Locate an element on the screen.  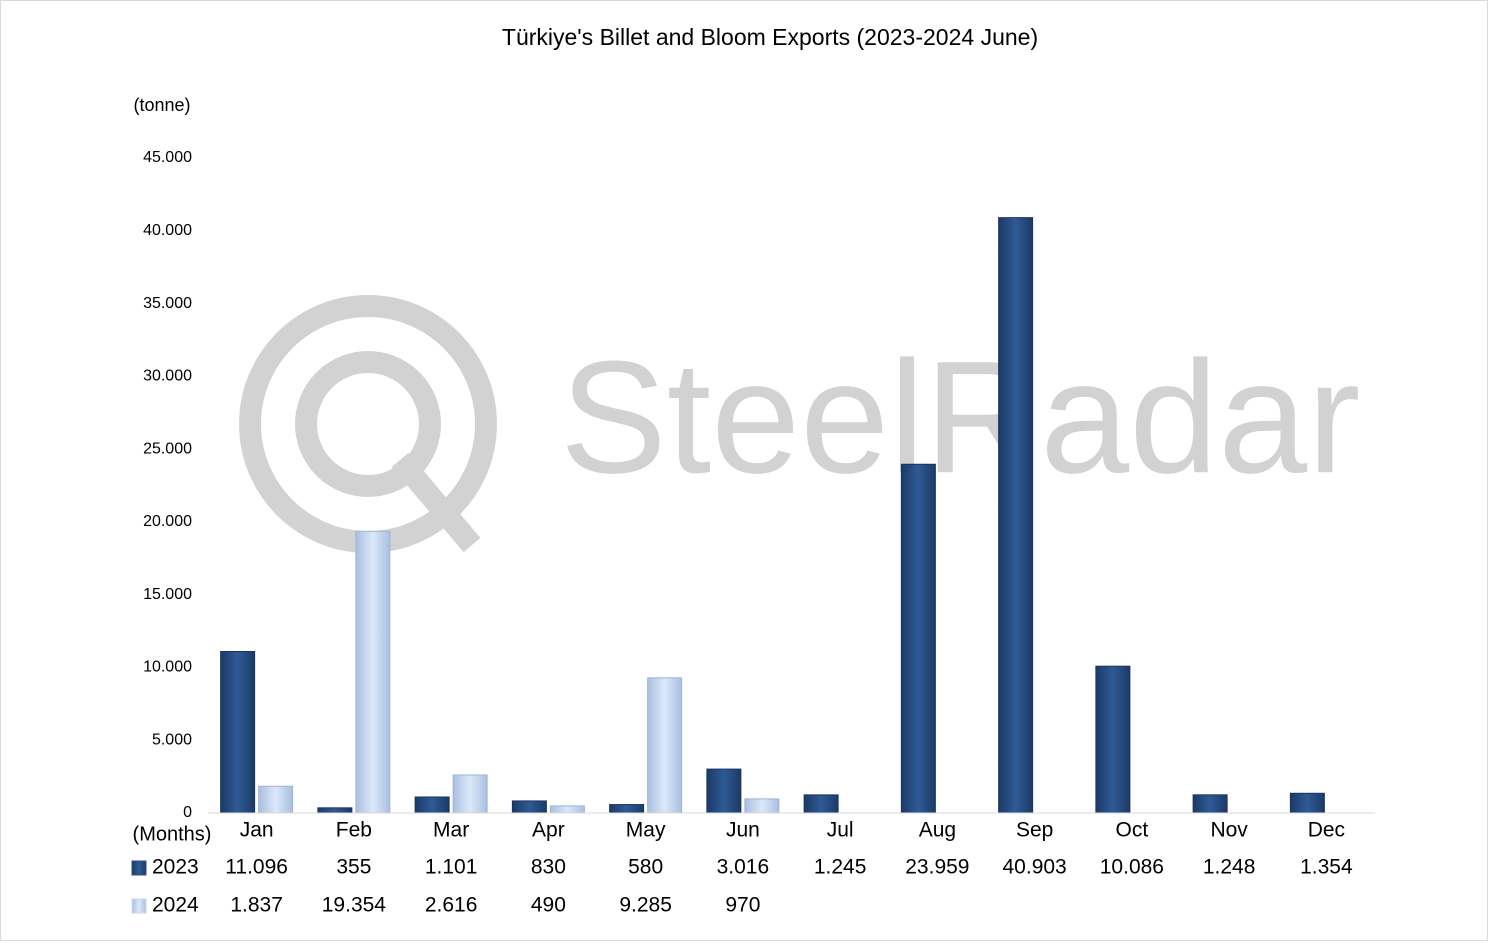
data-table-cell: 11.096 is located at coordinates (256, 867).